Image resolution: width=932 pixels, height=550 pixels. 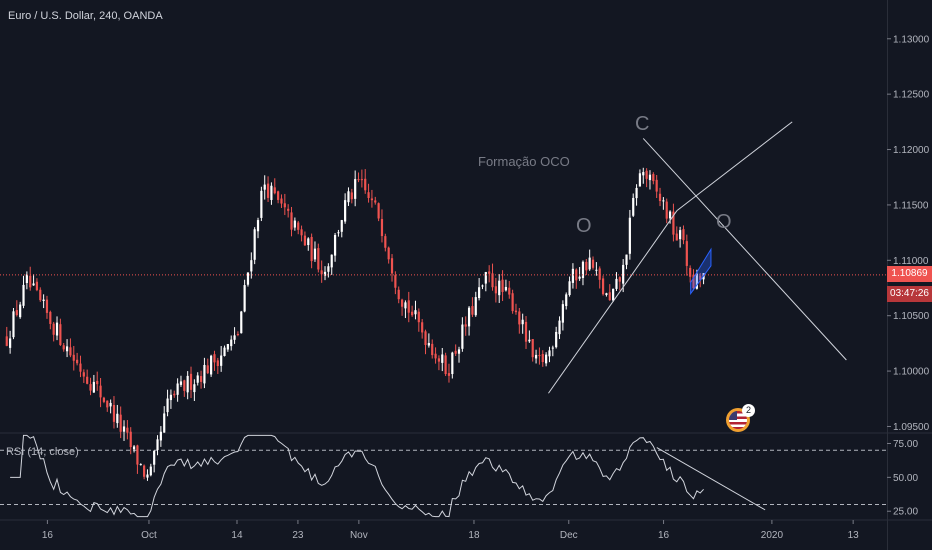 What do you see at coordinates (748, 410) in the screenshot?
I see `event-count-badge: 2` at bounding box center [748, 410].